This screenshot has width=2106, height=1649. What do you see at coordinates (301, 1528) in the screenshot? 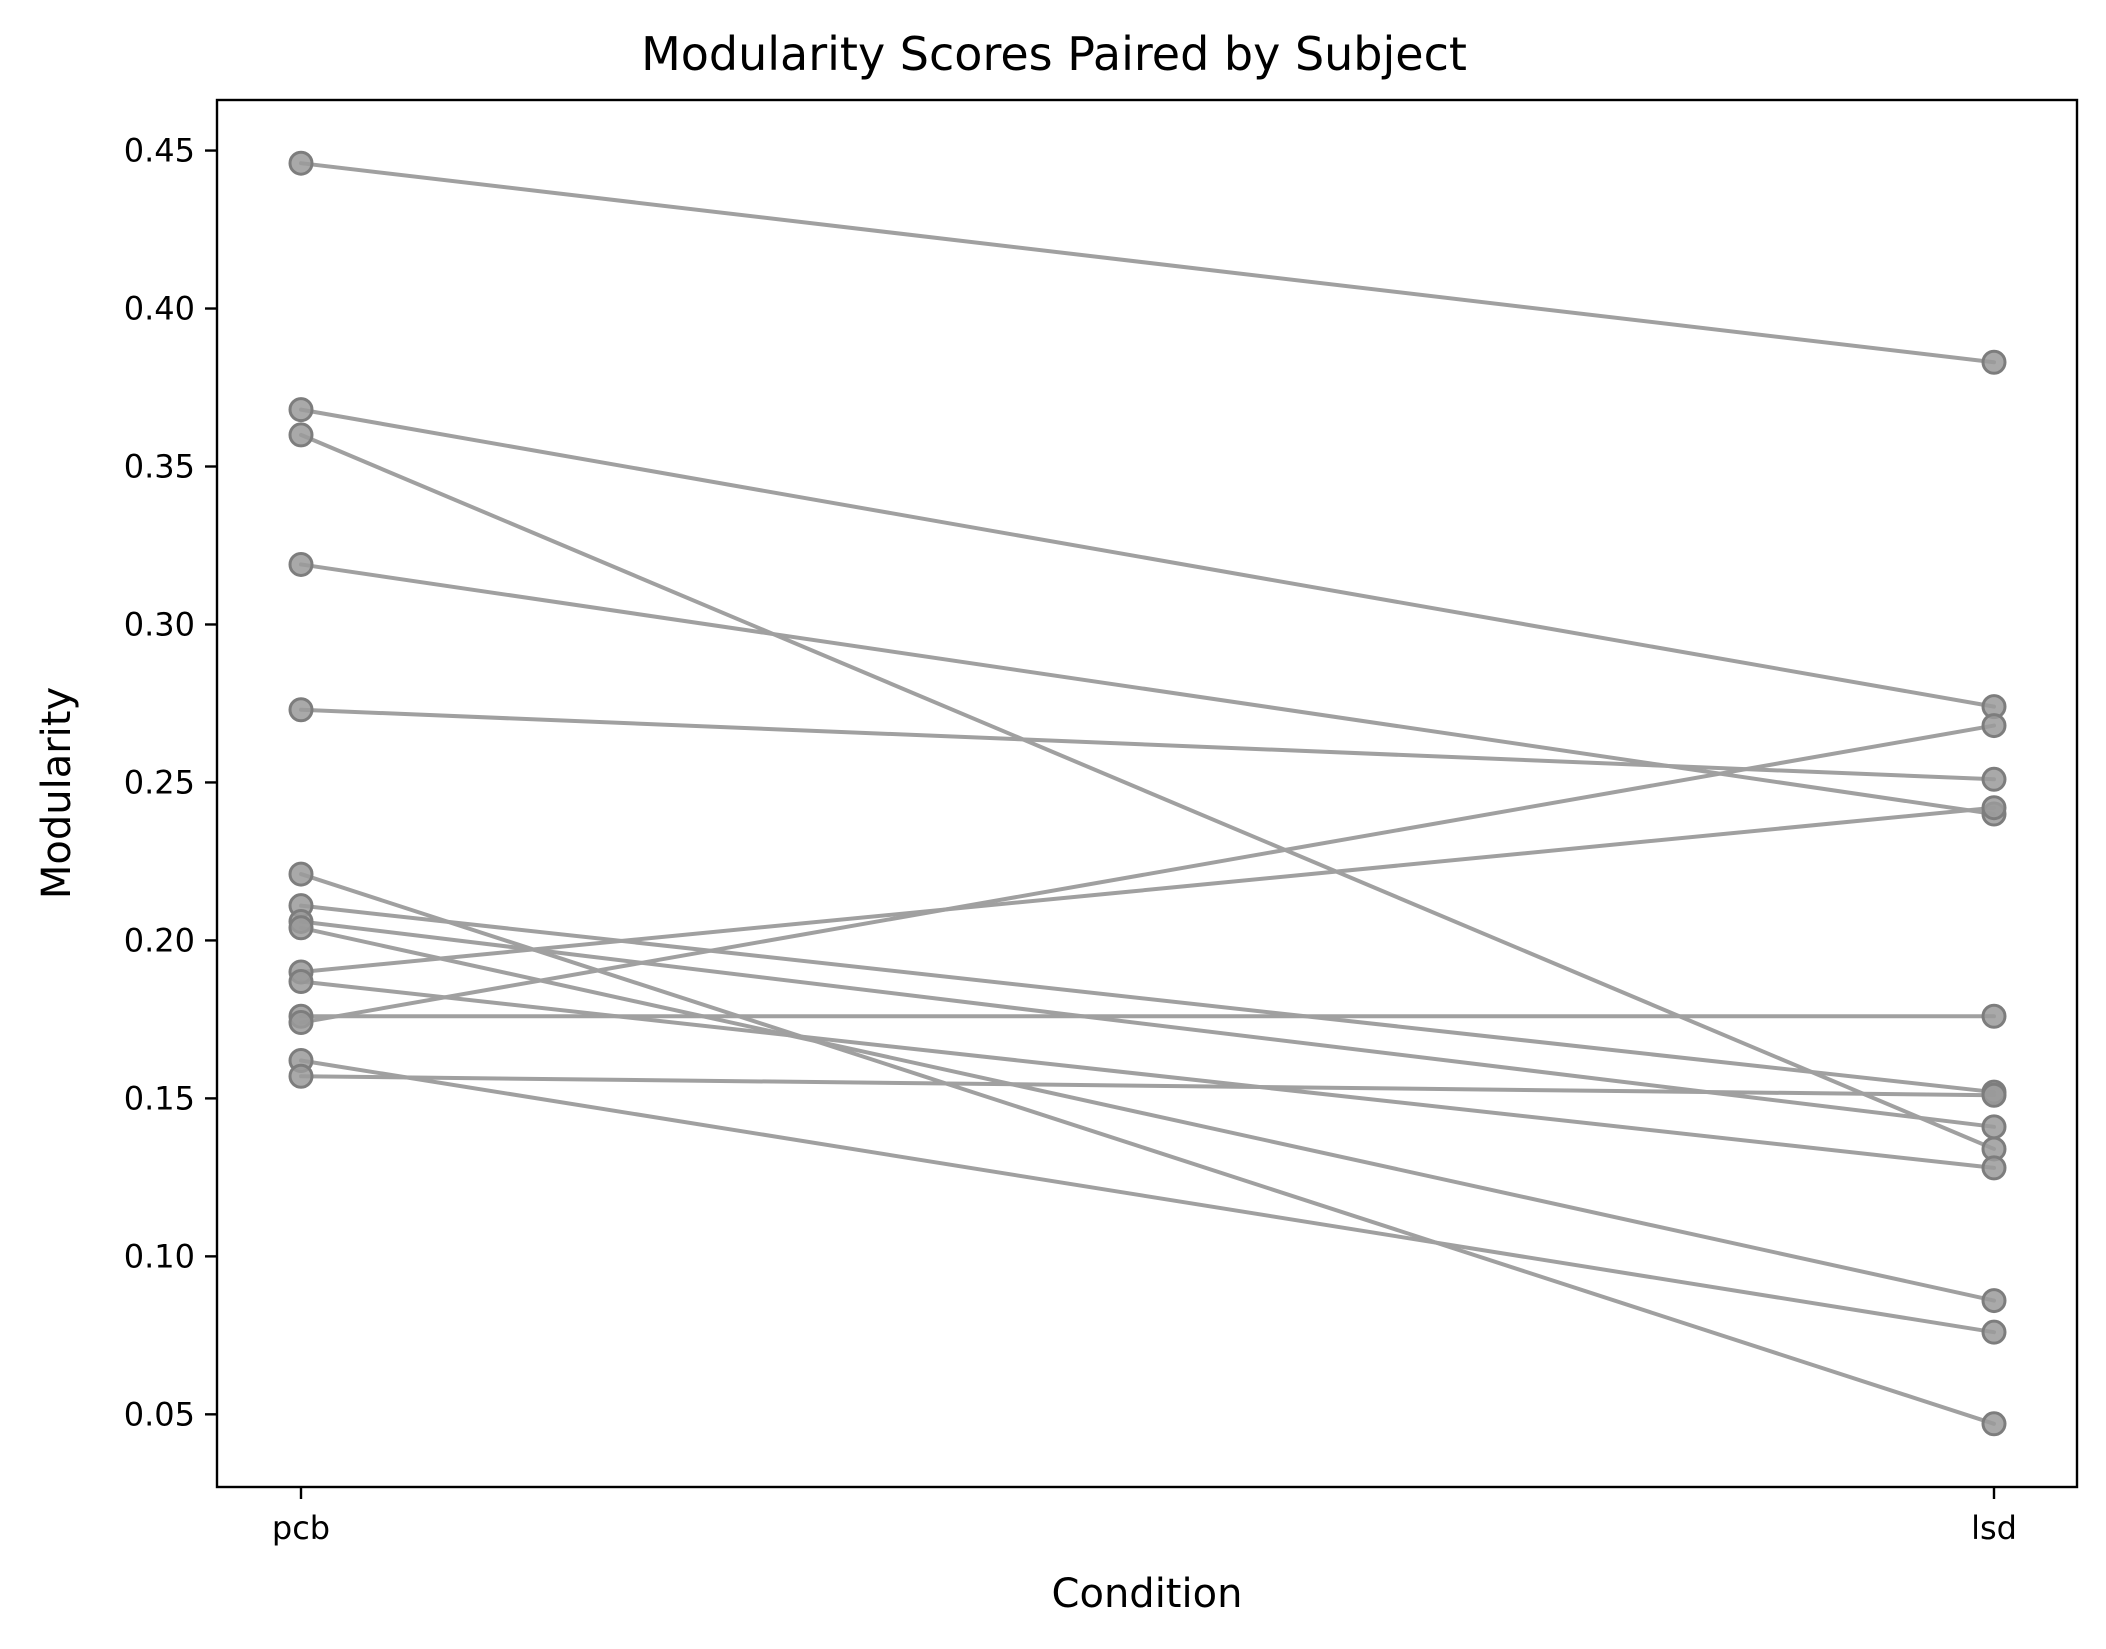
I see `x-tick-label-pcb: pcb` at bounding box center [301, 1528].